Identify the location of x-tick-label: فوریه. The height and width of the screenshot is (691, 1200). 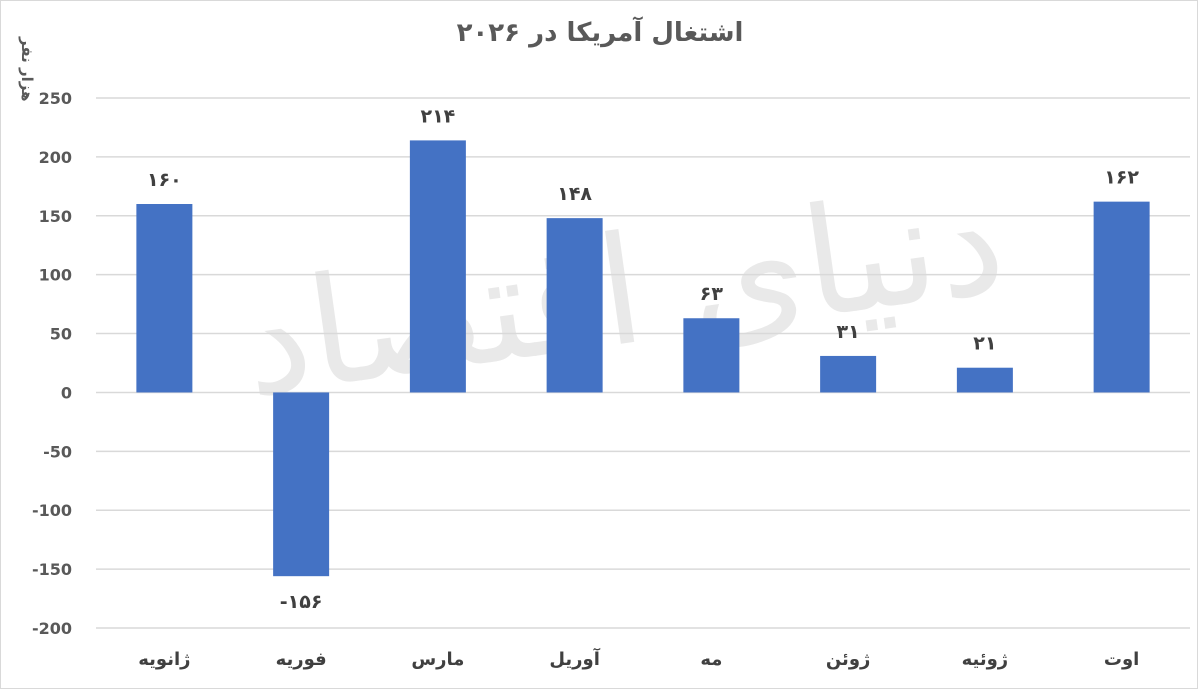
(301, 659).